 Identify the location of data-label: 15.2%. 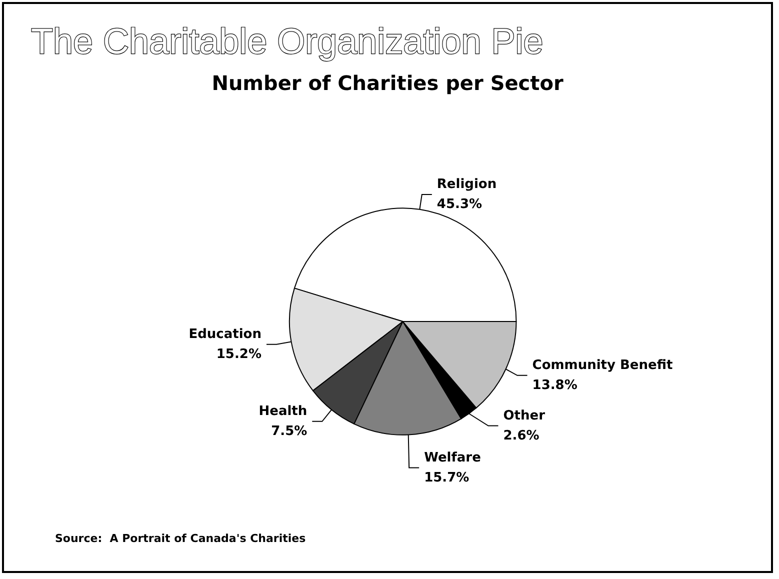
(239, 354).